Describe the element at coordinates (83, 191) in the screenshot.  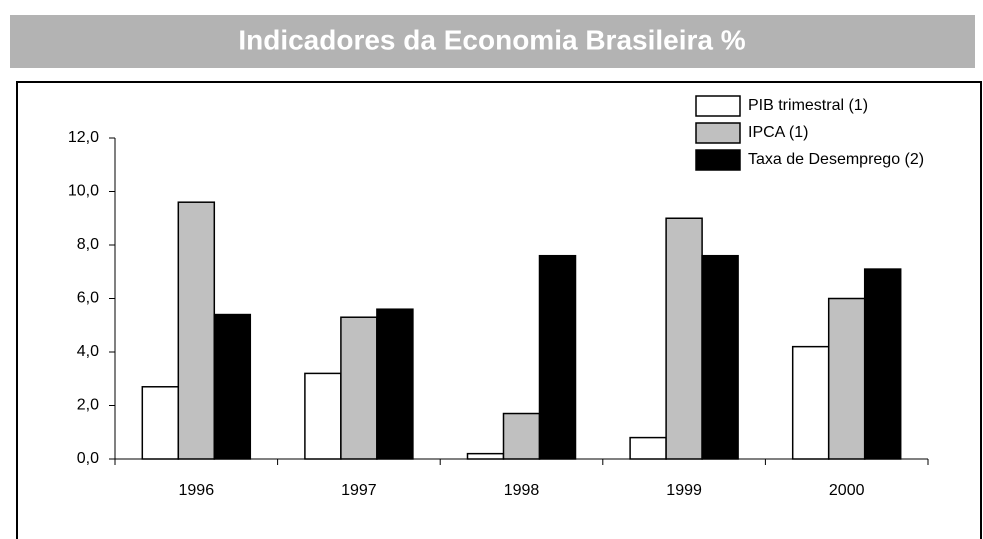
I see `y-tick-label: 10,0` at that location.